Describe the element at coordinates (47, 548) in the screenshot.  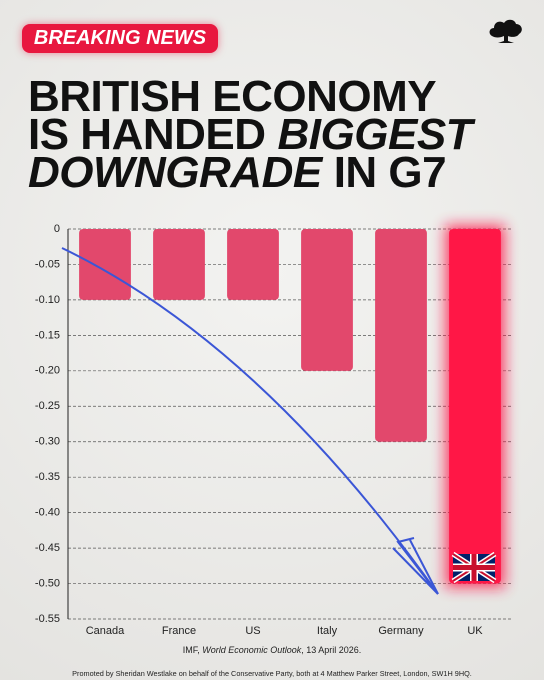
I see `y-tick-label: -0.45` at that location.